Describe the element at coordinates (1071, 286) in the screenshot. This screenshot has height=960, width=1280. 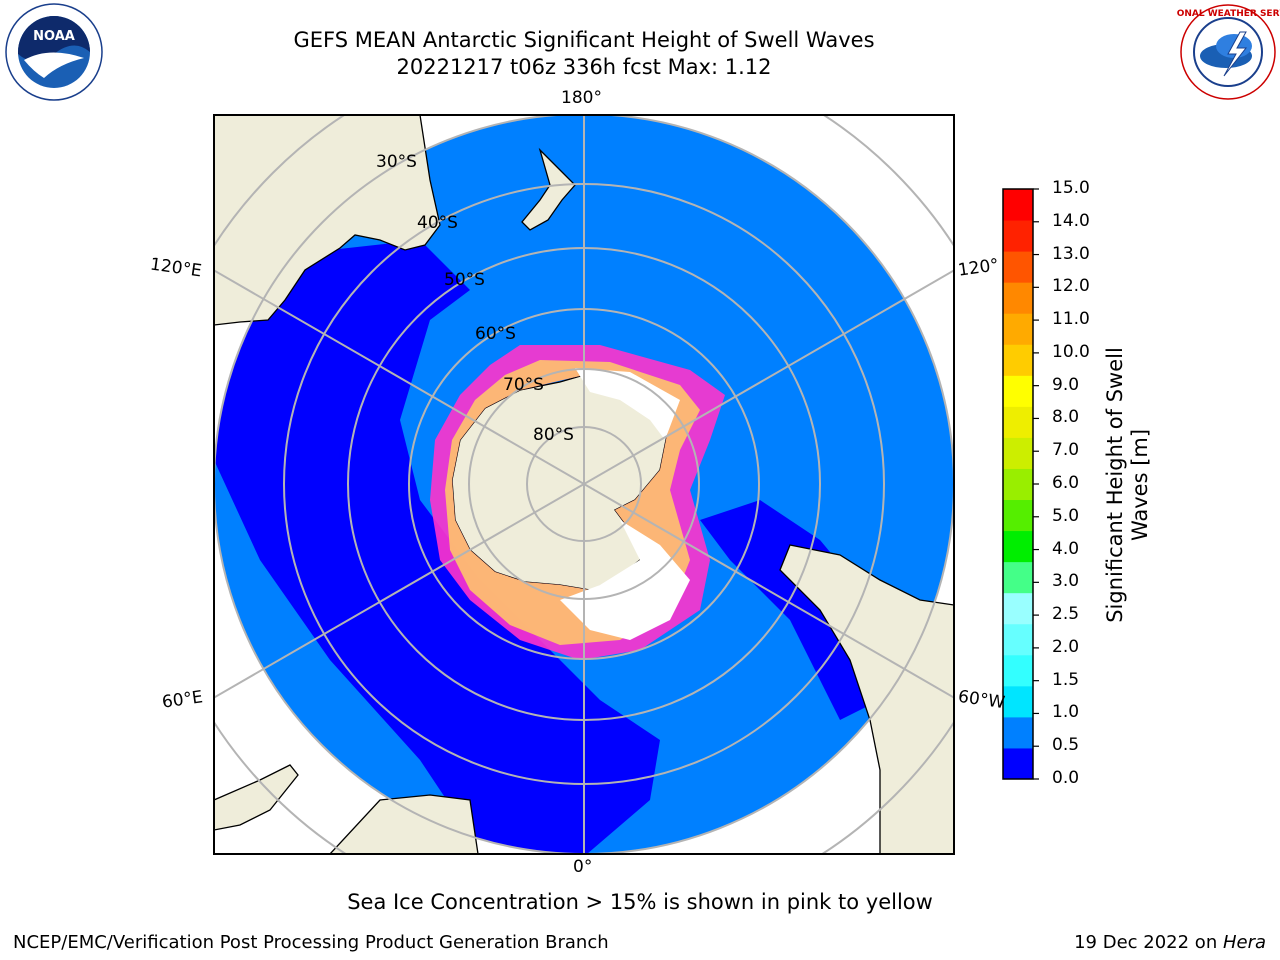
I see `colorbar-tick-label: 12.0` at that location.